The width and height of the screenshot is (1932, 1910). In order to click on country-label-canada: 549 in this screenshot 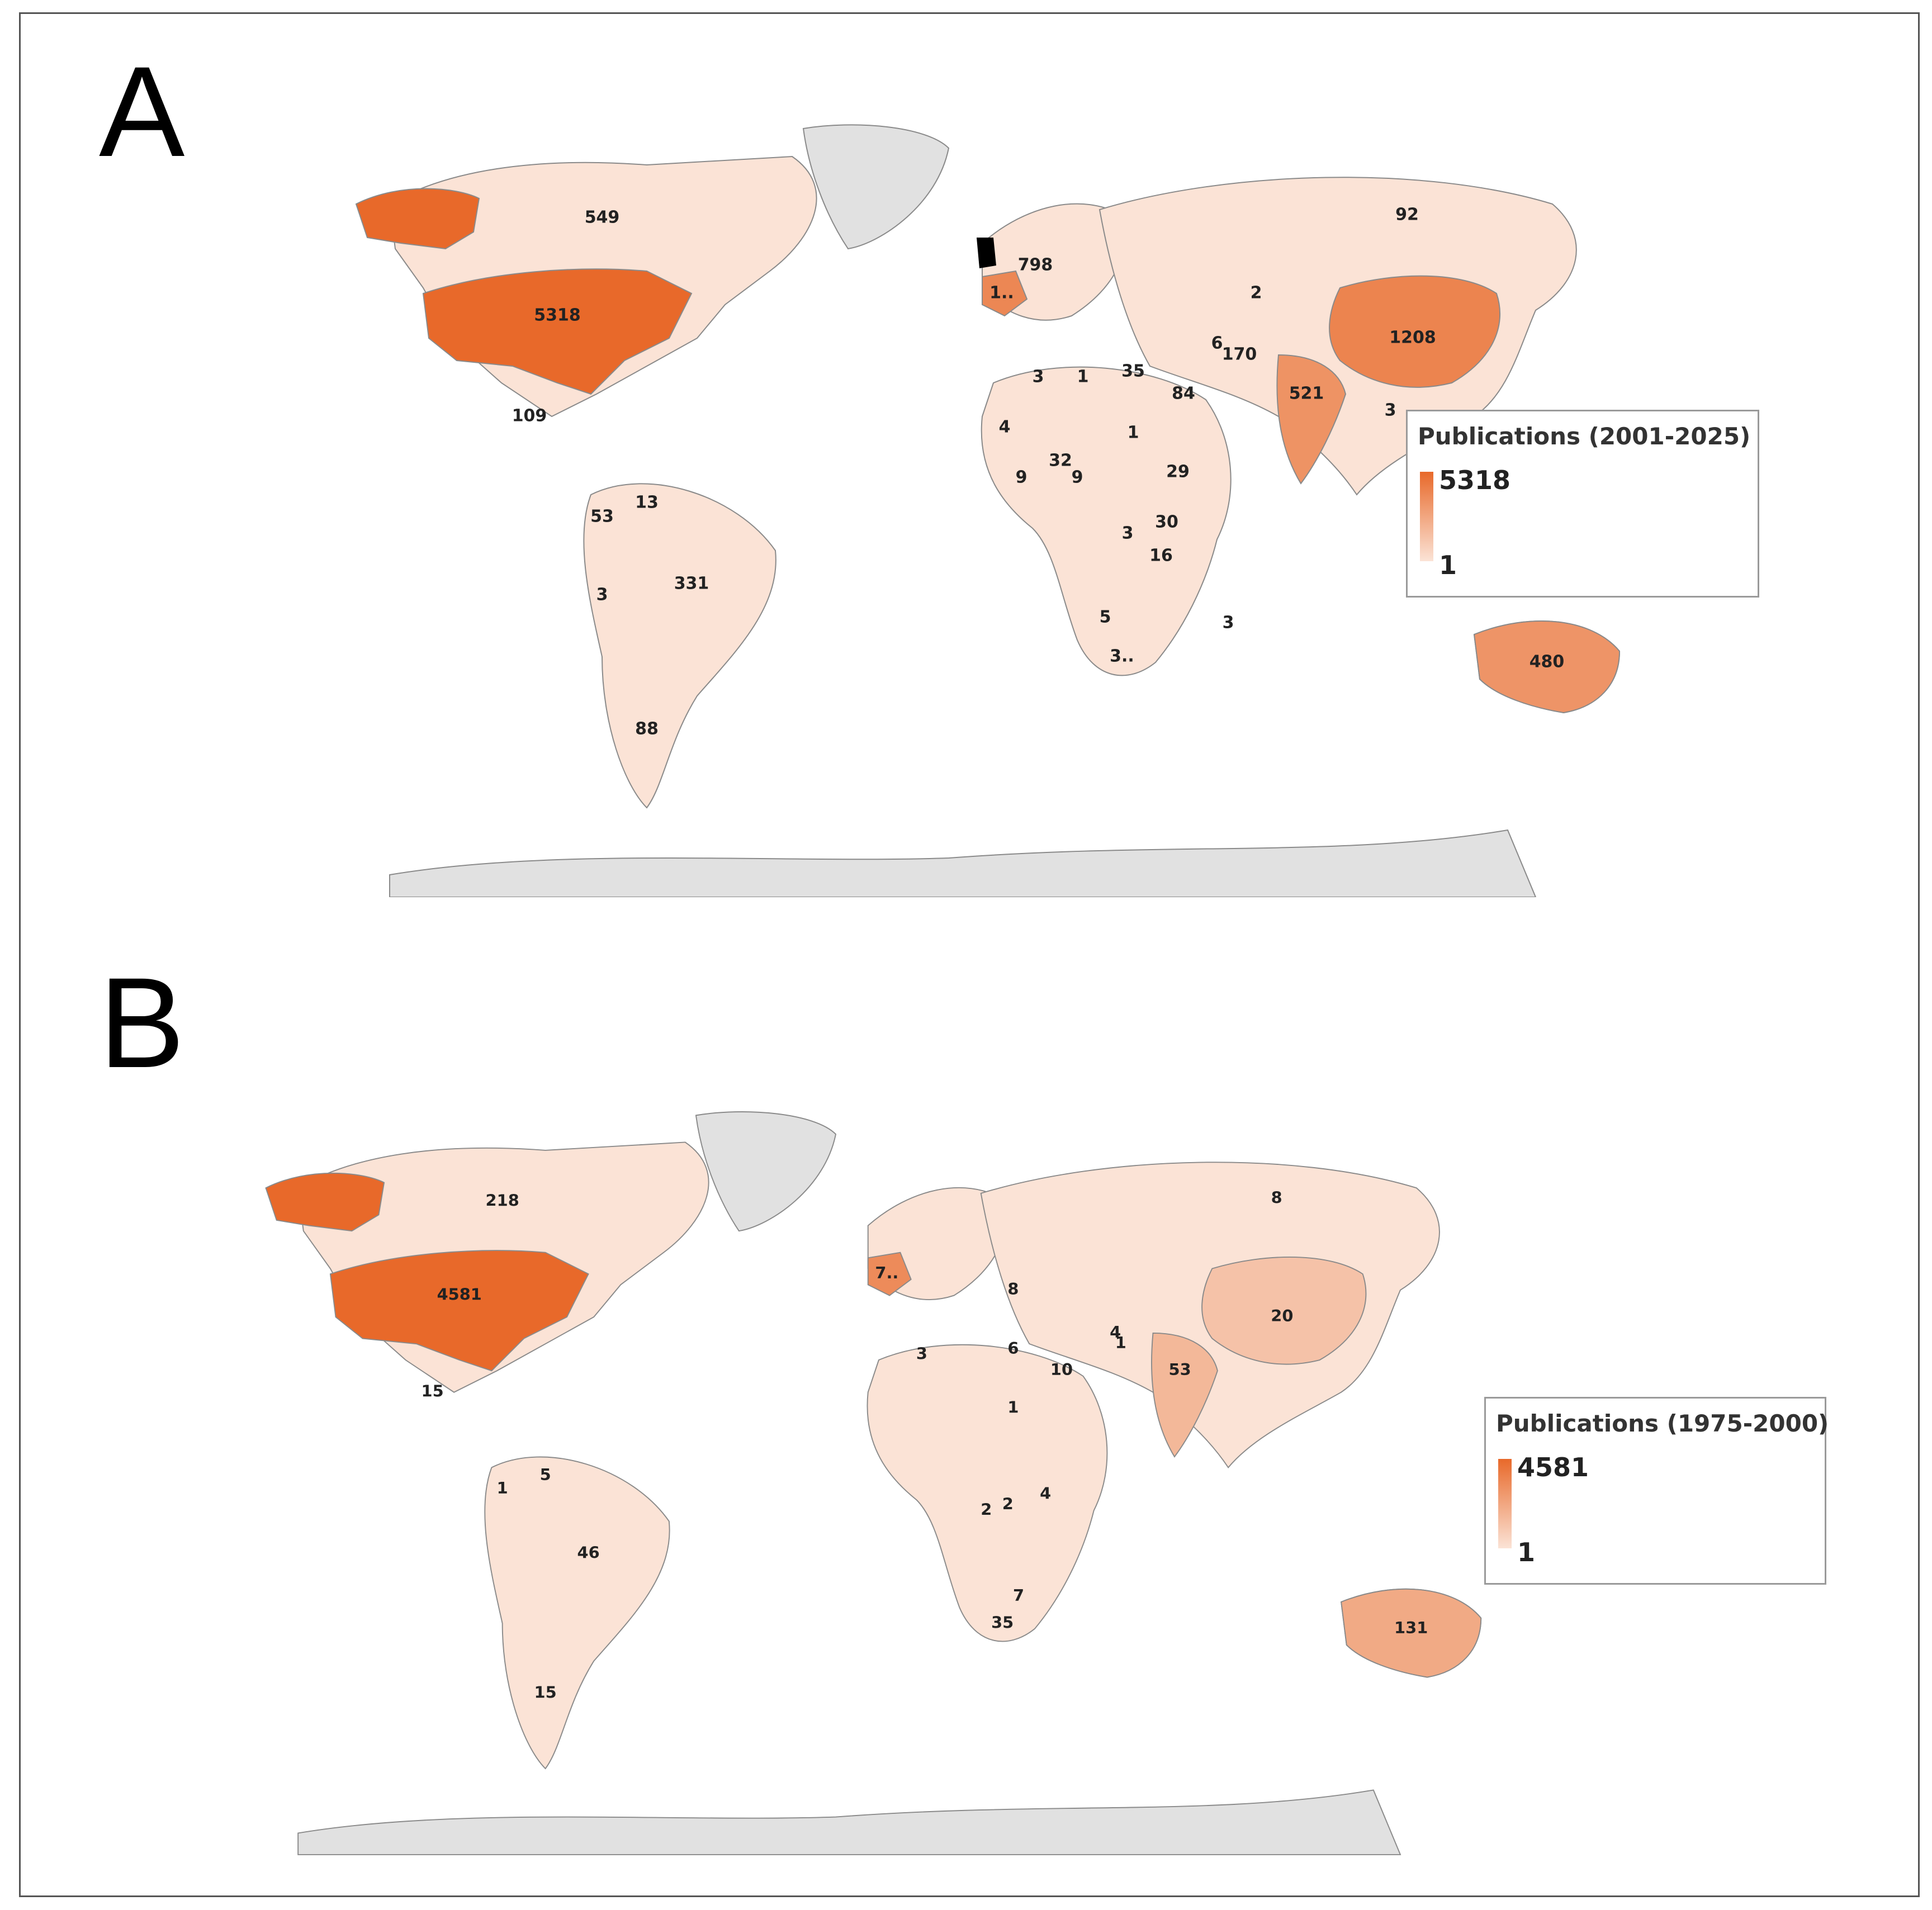, I will do `click(602, 218)`.